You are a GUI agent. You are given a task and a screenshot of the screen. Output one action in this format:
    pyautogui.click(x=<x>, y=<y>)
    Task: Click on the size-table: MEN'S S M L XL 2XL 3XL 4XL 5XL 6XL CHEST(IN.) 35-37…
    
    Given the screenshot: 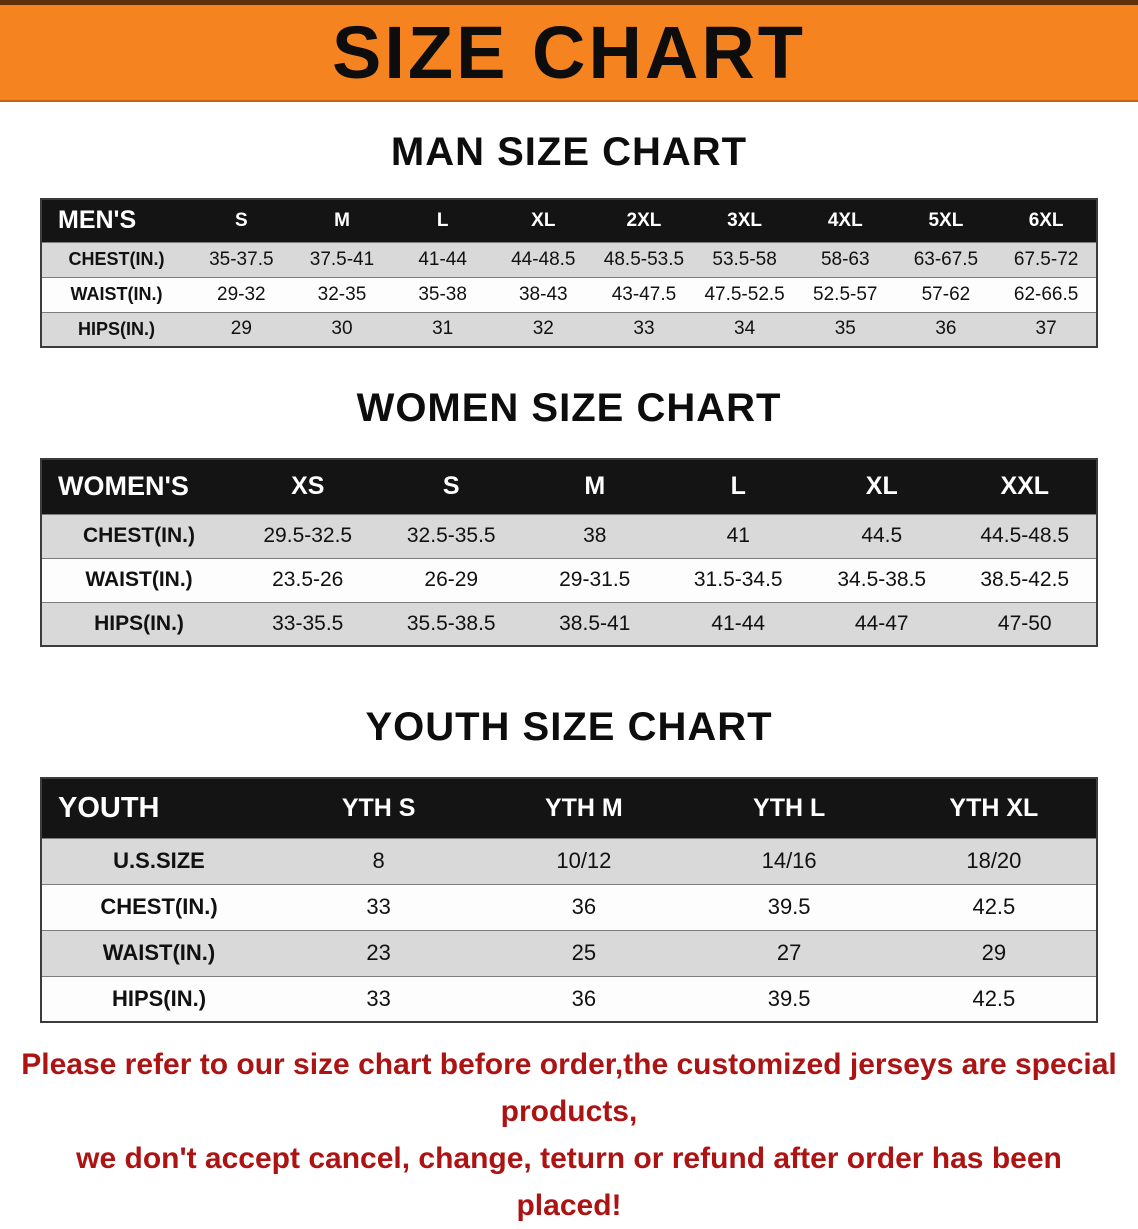 What is the action you would take?
    pyautogui.click(x=569, y=273)
    